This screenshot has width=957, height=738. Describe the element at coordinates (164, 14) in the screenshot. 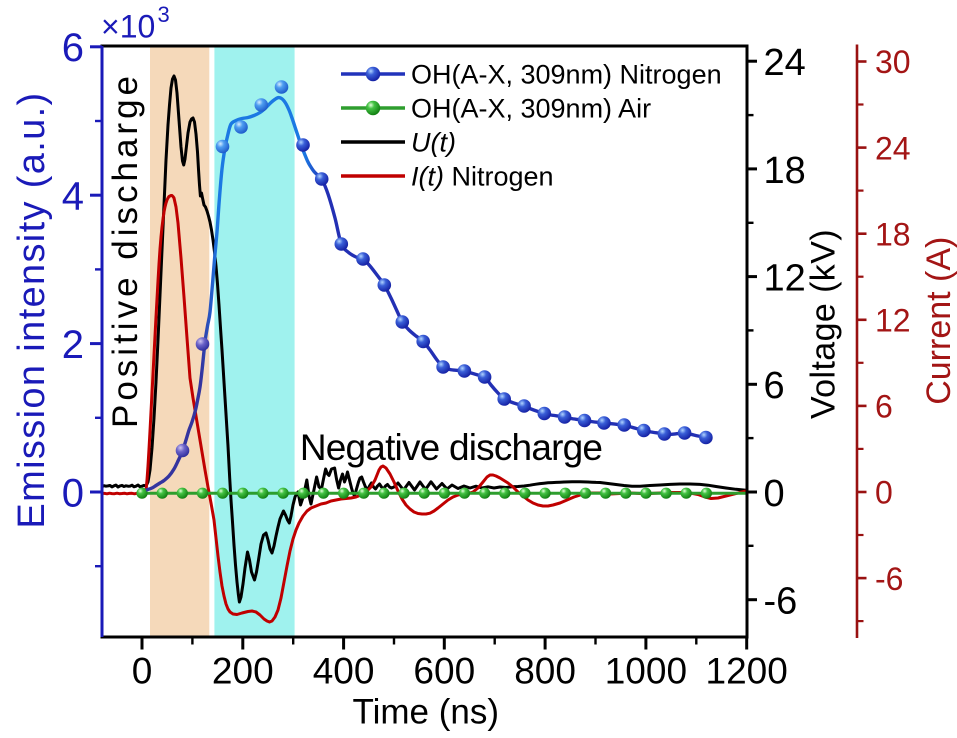

I see `svg-text: 3` at that location.